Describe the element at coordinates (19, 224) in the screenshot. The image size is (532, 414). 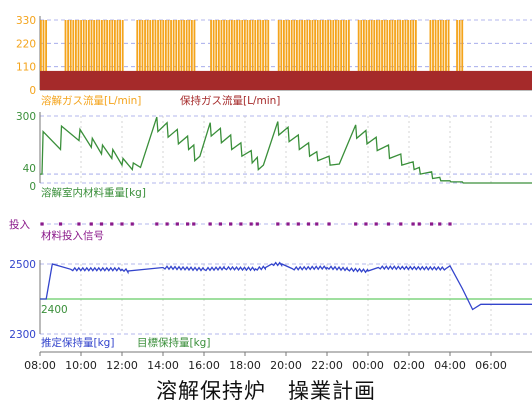
I see `input-y-tick: 投入` at that location.